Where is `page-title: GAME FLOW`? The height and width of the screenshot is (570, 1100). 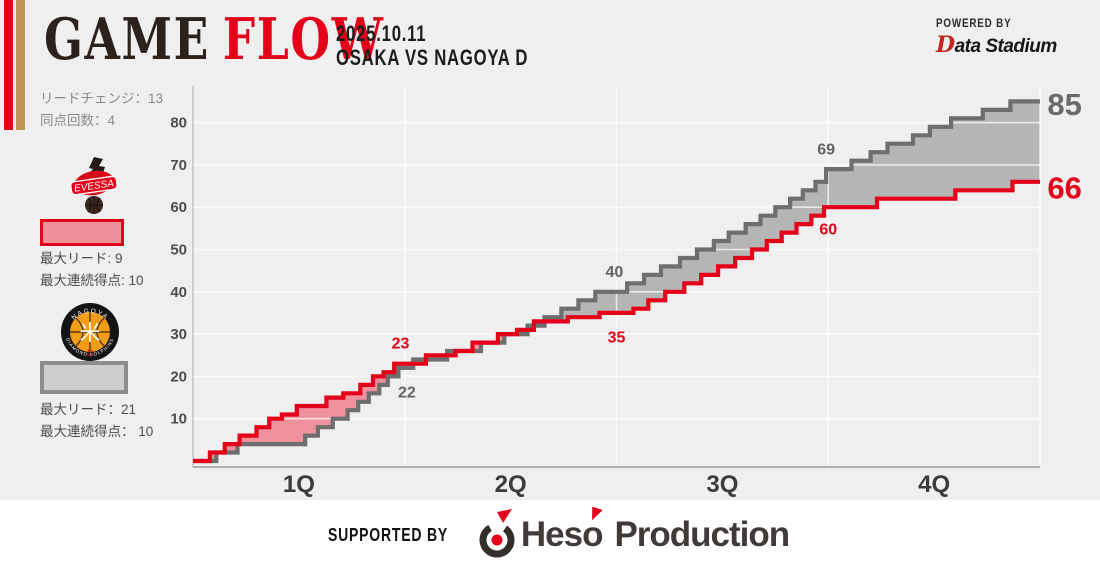 page-title: GAME FLOW is located at coordinates (214, 39).